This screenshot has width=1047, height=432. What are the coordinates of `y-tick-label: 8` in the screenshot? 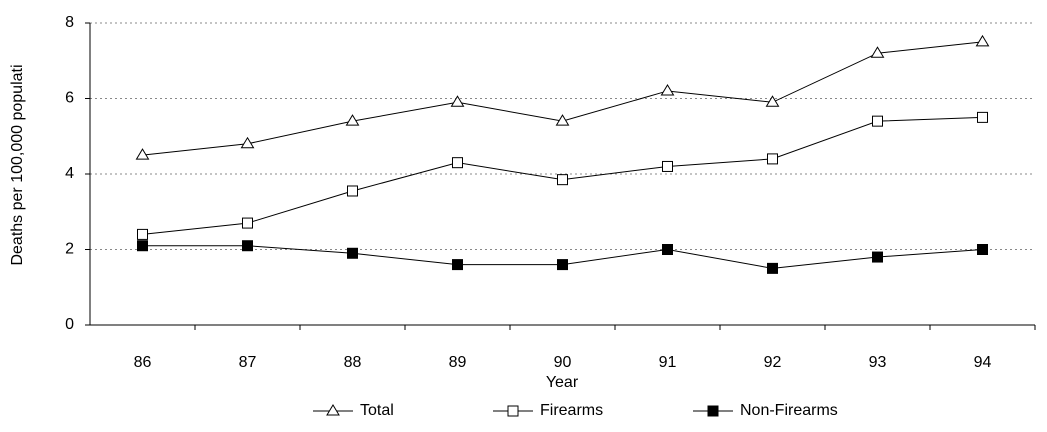 It's located at (69, 22).